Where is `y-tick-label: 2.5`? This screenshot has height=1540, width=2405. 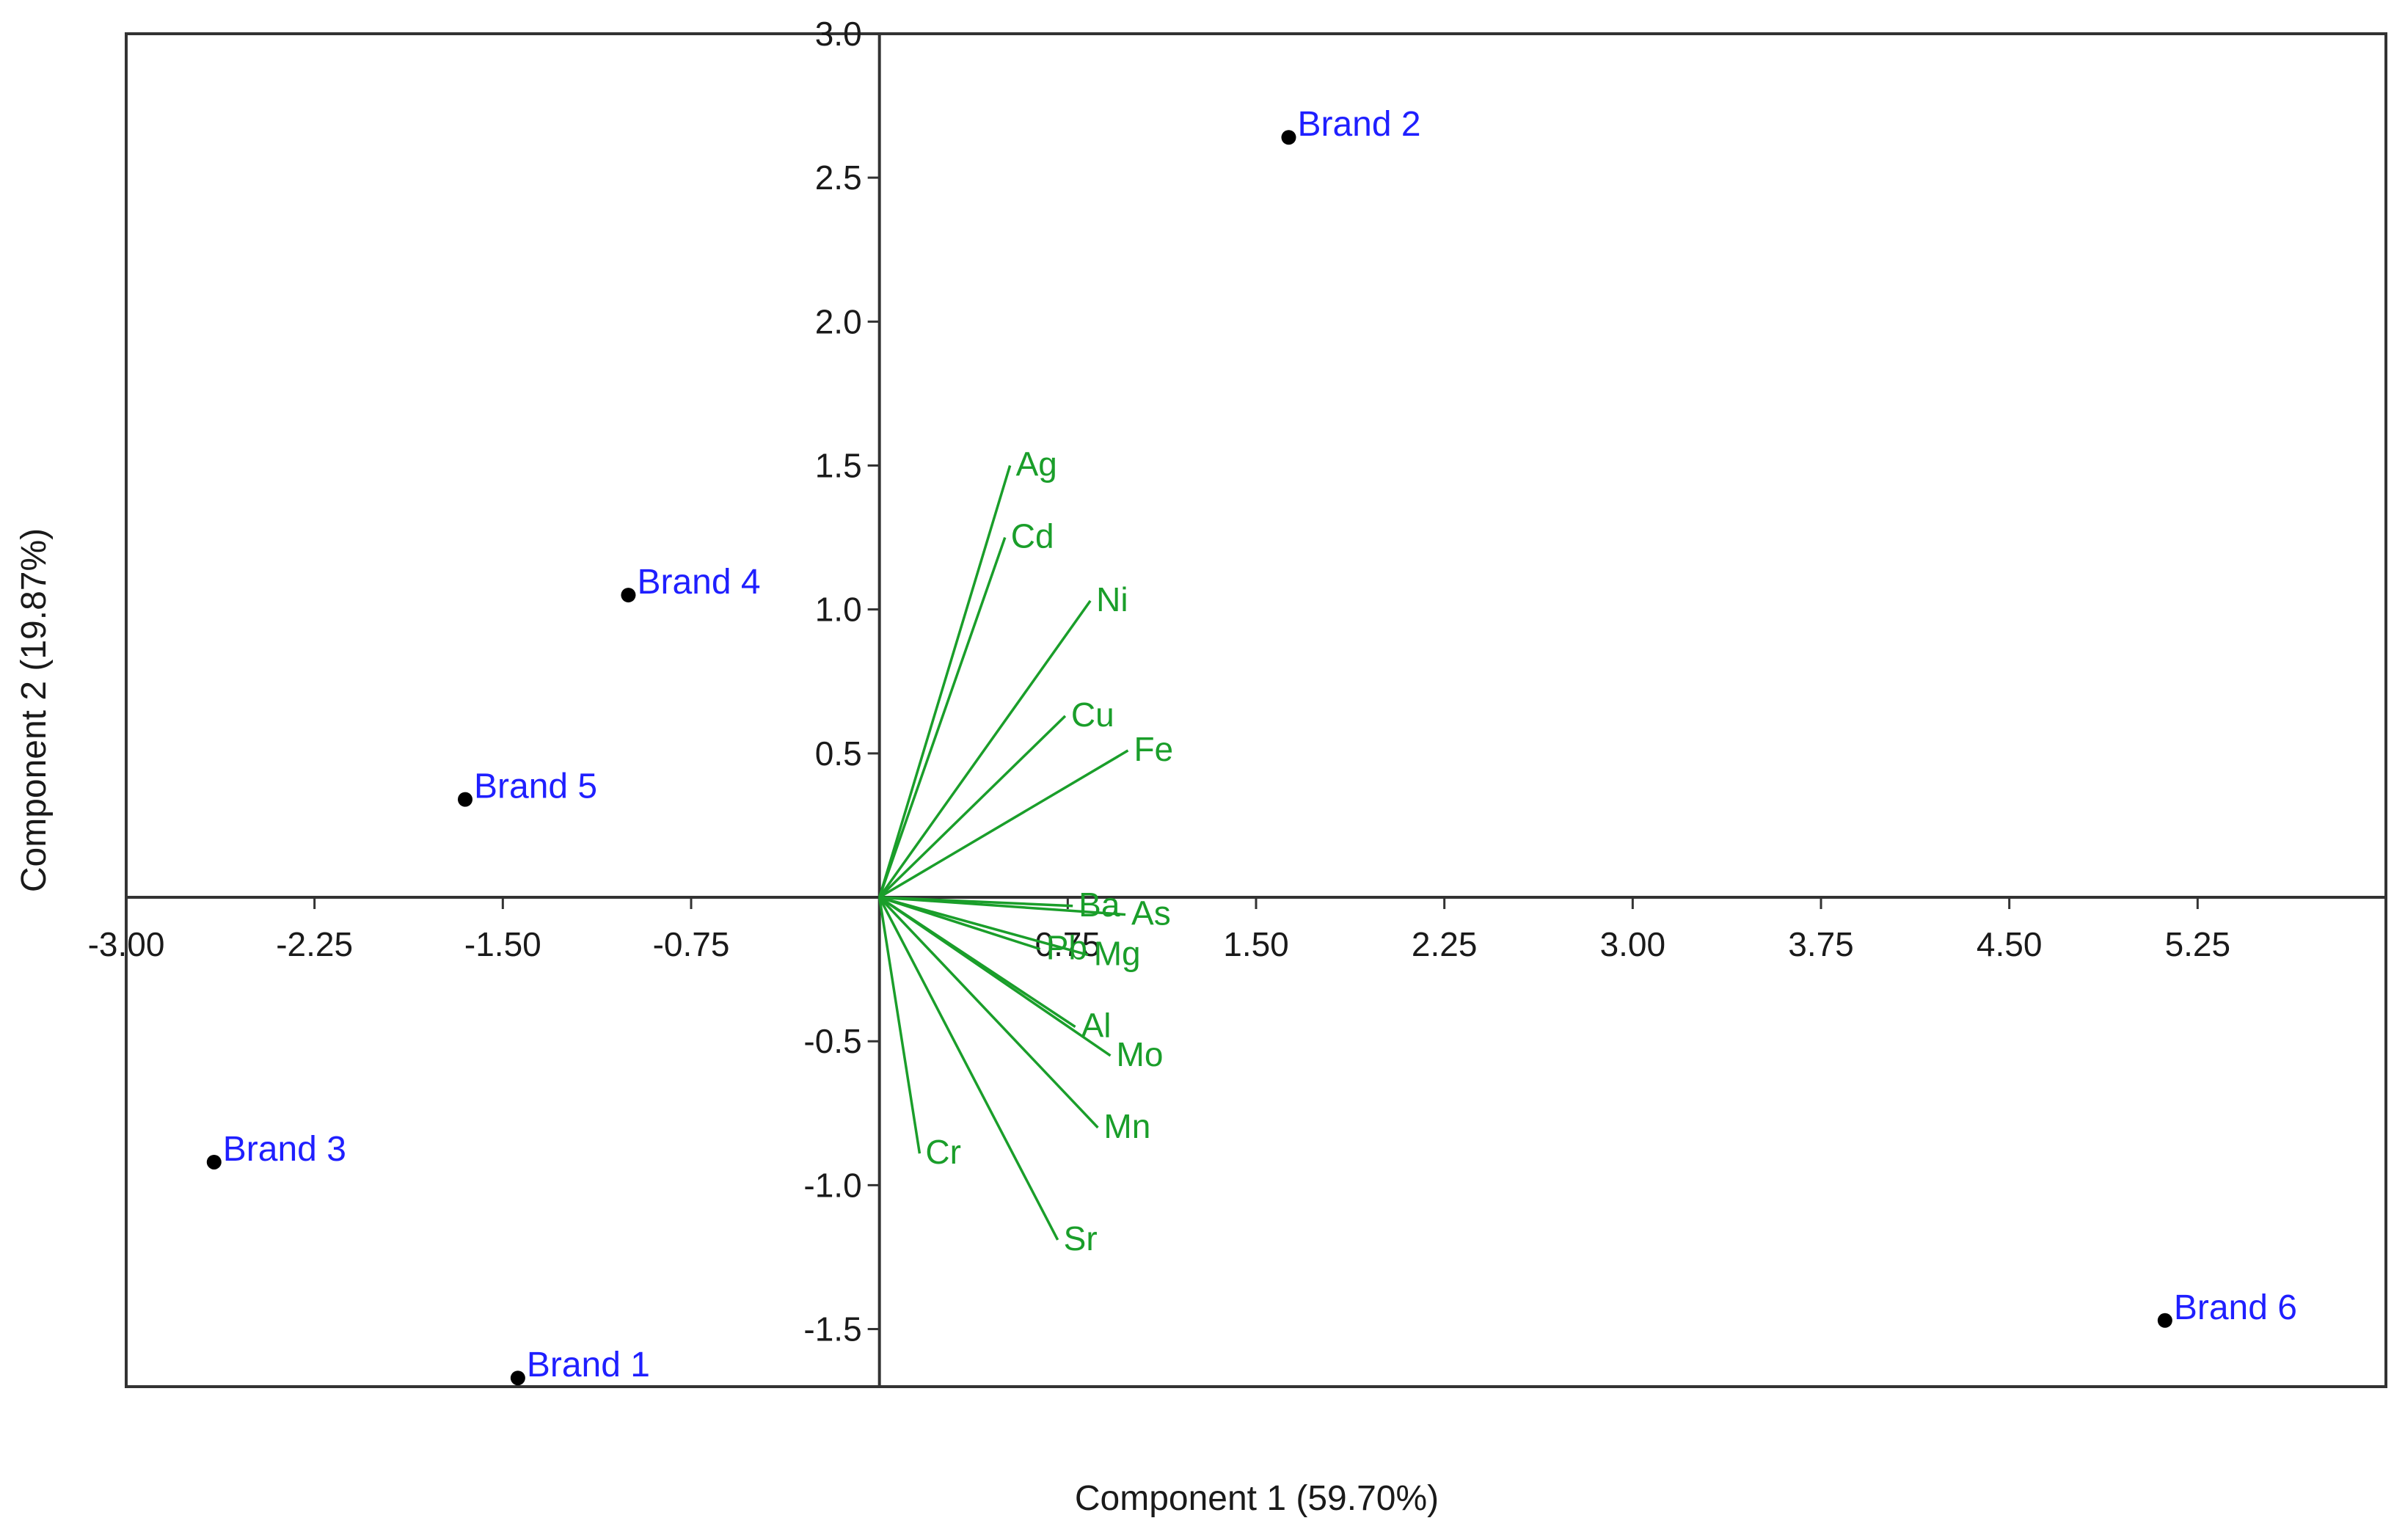
y-tick-label: 2.5 is located at coordinates (839, 177).